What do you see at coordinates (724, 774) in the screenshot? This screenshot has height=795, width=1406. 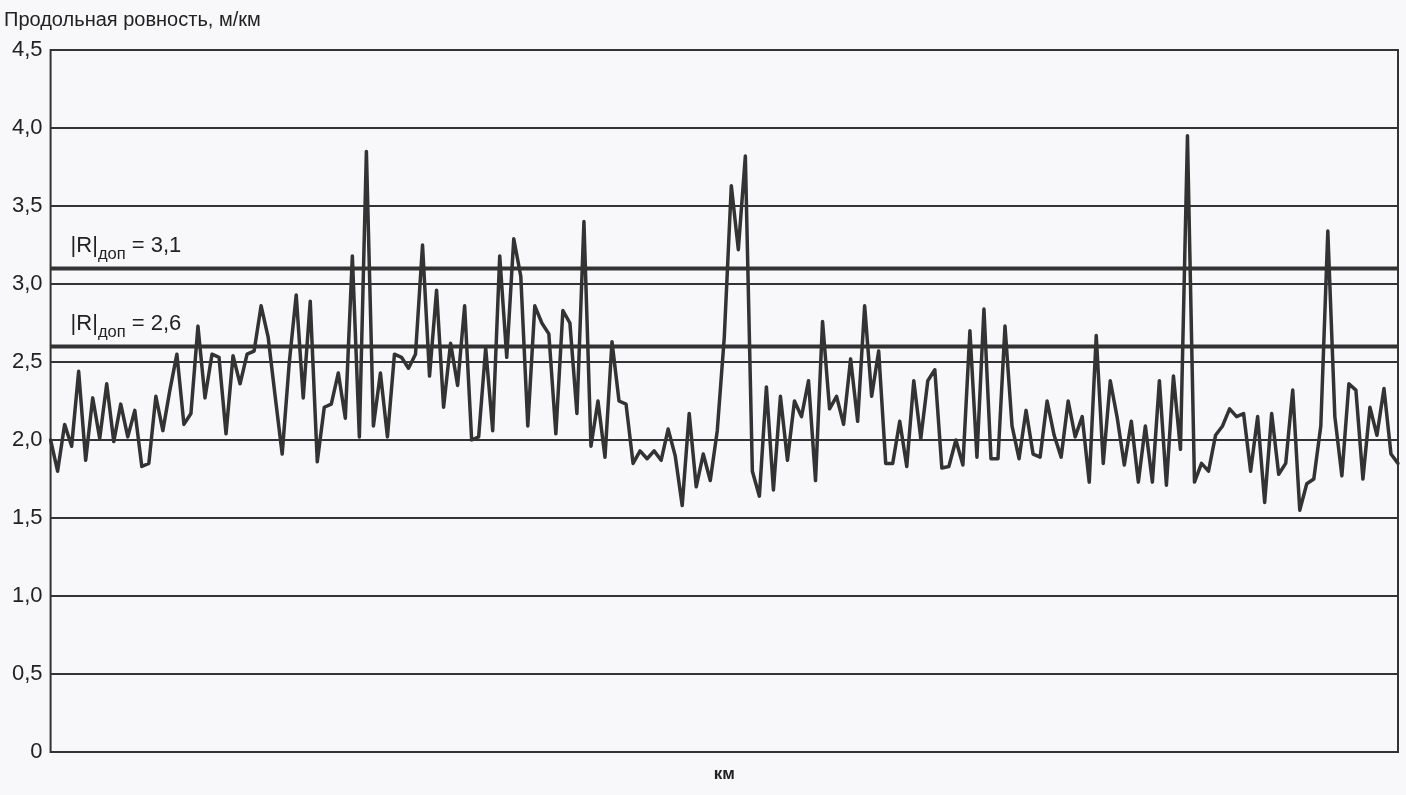 I see `x-axis-title: км` at bounding box center [724, 774].